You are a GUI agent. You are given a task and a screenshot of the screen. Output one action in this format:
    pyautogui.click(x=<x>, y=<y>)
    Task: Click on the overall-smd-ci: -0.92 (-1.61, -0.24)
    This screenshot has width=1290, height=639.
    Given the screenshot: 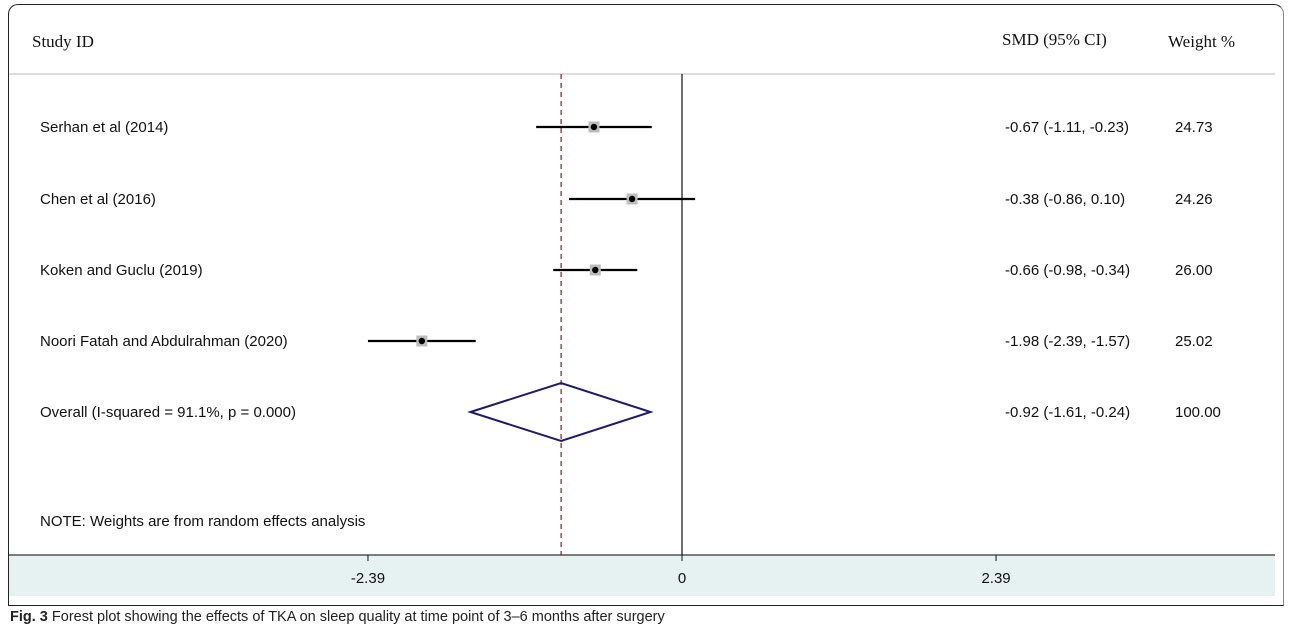 What is the action you would take?
    pyautogui.click(x=1067, y=412)
    